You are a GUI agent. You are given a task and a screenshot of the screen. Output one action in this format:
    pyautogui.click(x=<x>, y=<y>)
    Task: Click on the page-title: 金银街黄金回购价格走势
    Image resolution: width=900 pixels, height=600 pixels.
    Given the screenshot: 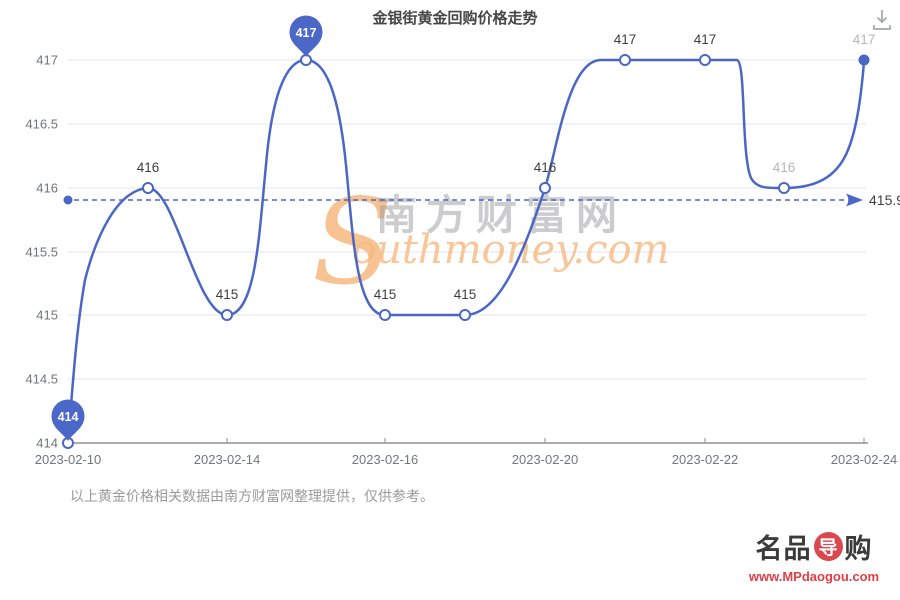 What is the action you would take?
    pyautogui.click(x=455, y=18)
    